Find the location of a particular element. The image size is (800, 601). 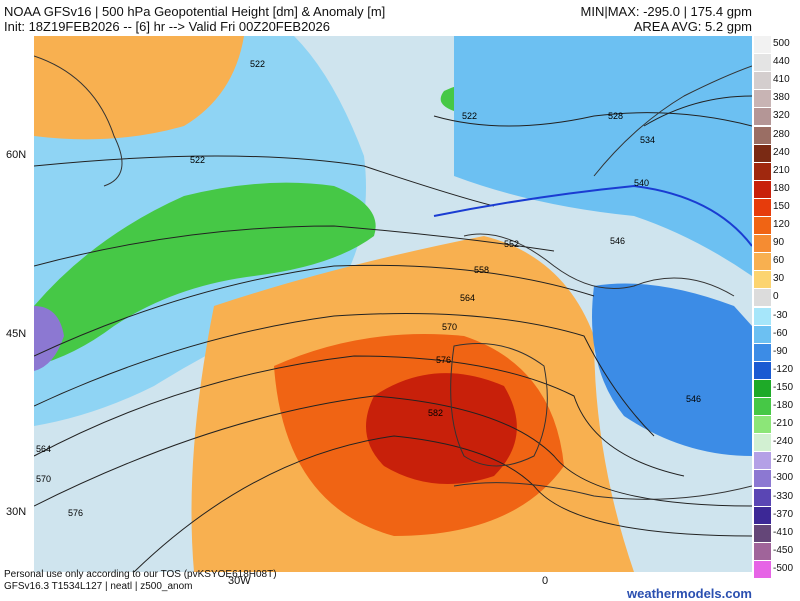

legend-entry: 120 is located at coordinates (777, 225).